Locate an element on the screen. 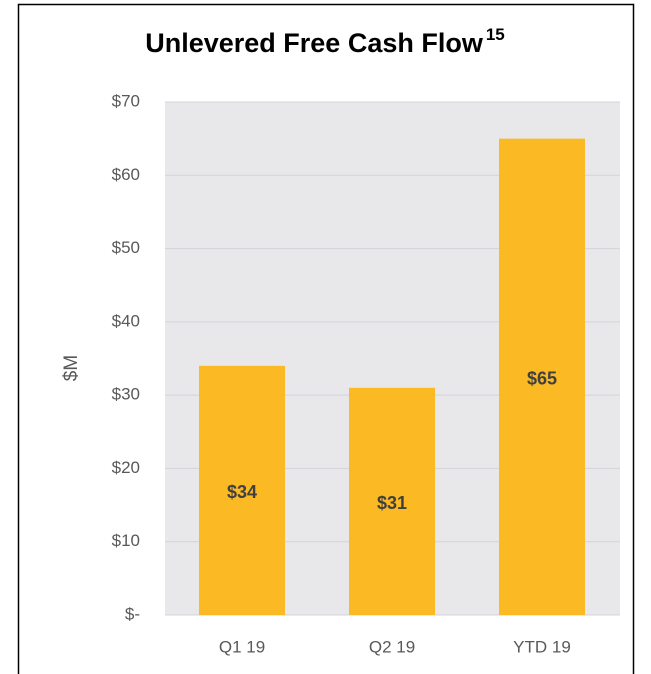  chart-title: Unlevered Free Cash Flow 15 is located at coordinates (325, 41).